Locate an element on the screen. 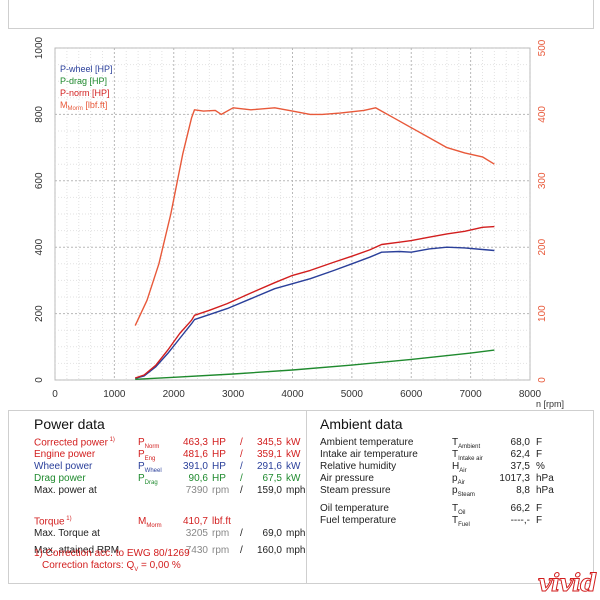 This screenshot has height=600, width=600. power-value: 7390 is located at coordinates (196, 490).